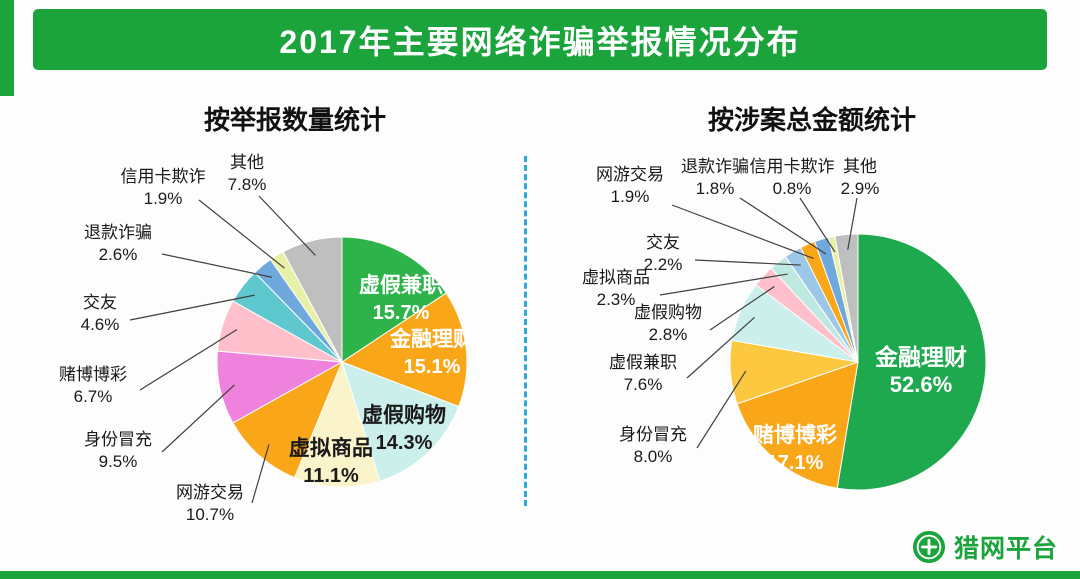  I want to click on header-banner: 2017年主要网络诈骗举报情况分布, so click(540, 39).